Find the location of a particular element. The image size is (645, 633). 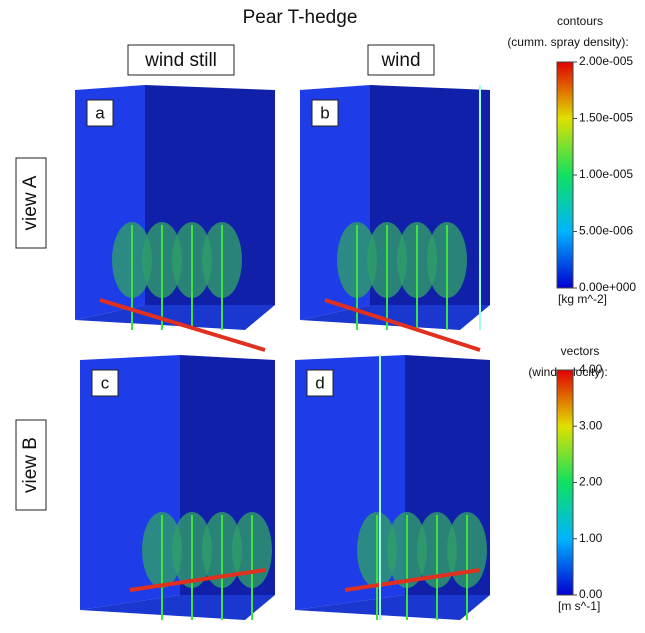

colorbar-tick-label: 1.00e-005 is located at coordinates (606, 174).